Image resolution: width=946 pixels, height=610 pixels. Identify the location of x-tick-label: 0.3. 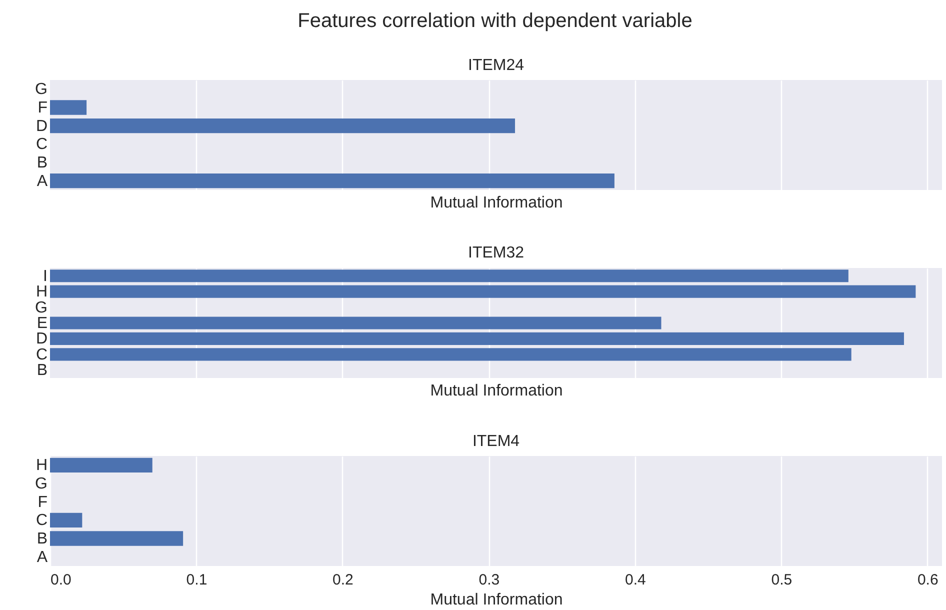
(489, 580).